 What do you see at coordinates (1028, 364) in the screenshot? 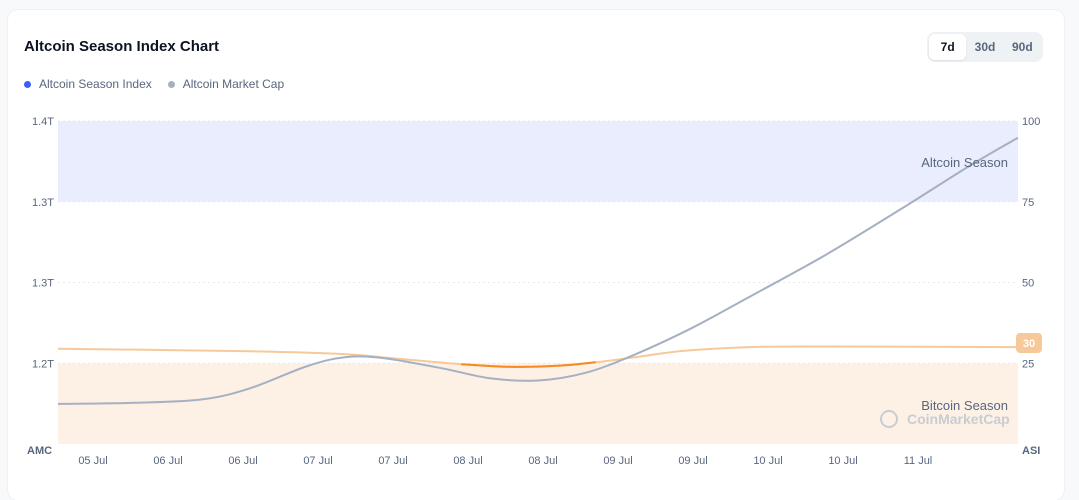
I see `right-axis-tick: 25` at bounding box center [1028, 364].